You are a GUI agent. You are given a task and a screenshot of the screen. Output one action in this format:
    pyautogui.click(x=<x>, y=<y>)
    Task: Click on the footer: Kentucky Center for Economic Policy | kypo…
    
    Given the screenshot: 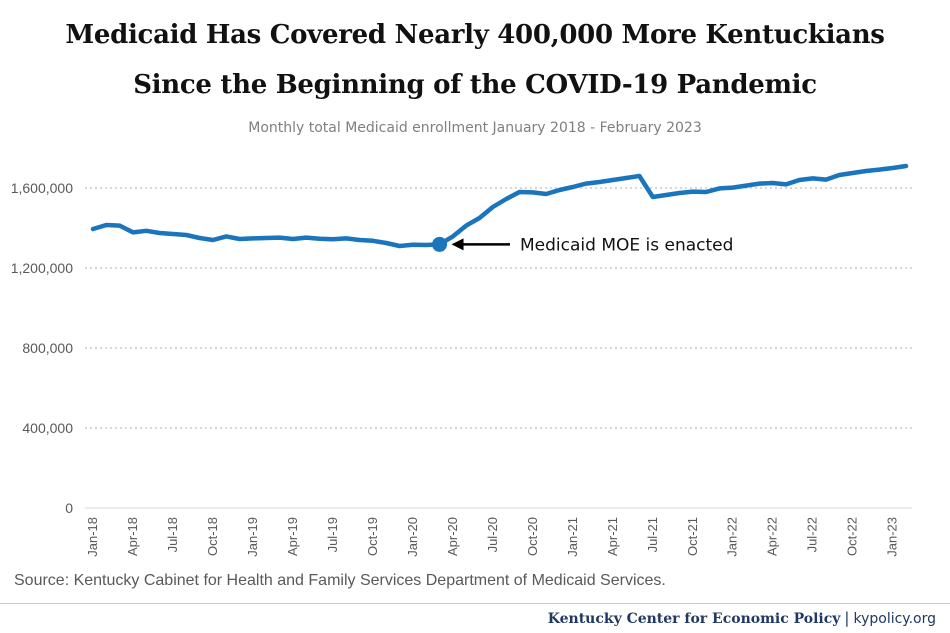 What is the action you would take?
    pyautogui.click(x=742, y=618)
    